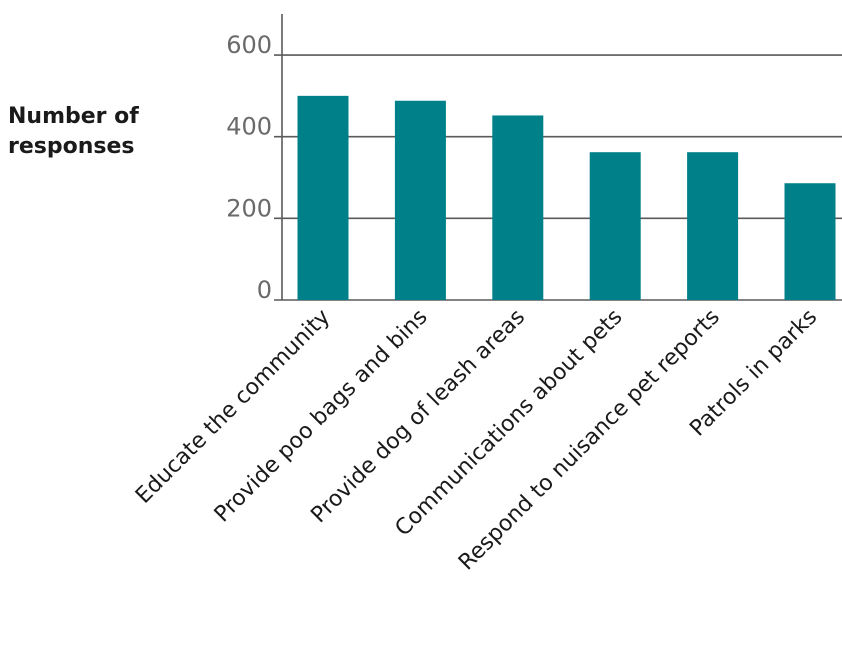 Image resolution: width=842 pixels, height=651 pixels. I want to click on x-category-label-1: Educate the community, so click(233, 407).